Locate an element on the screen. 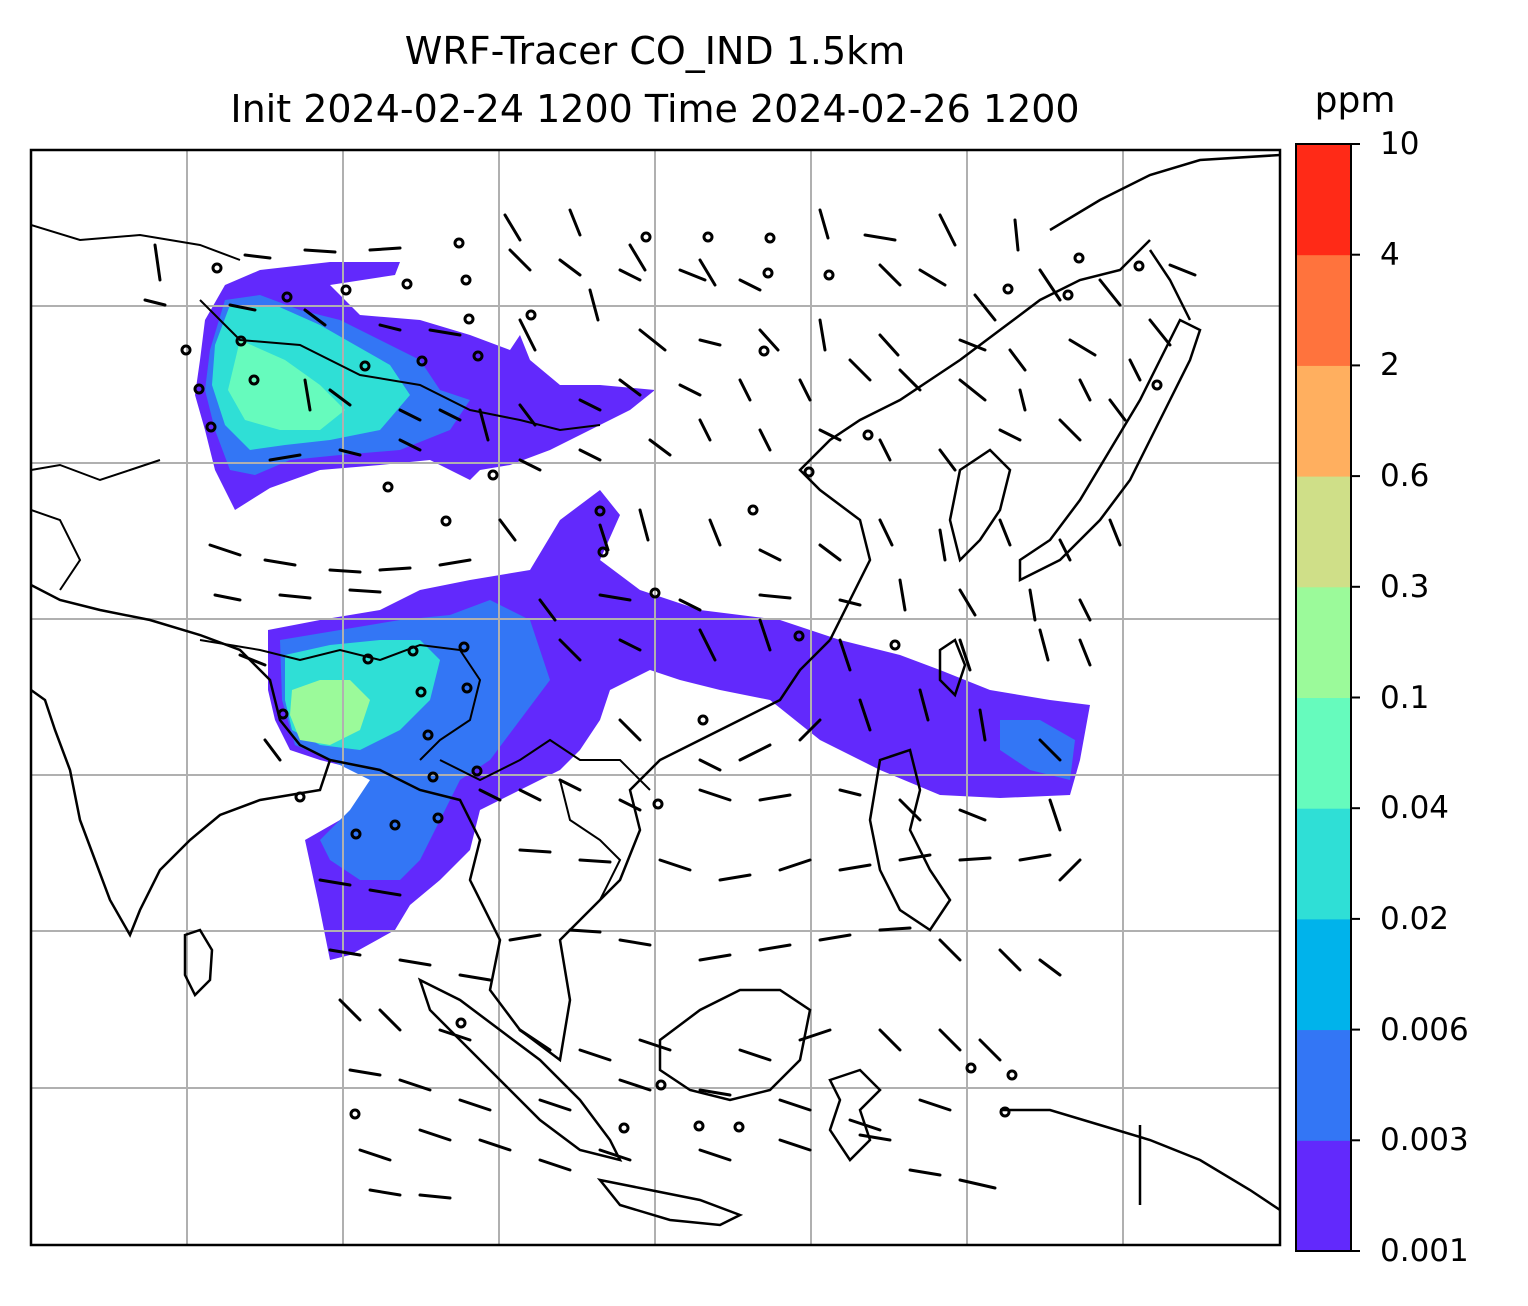 The image size is (1528, 1306). colorbar-tick-label: 0.006 is located at coordinates (1424, 1029).